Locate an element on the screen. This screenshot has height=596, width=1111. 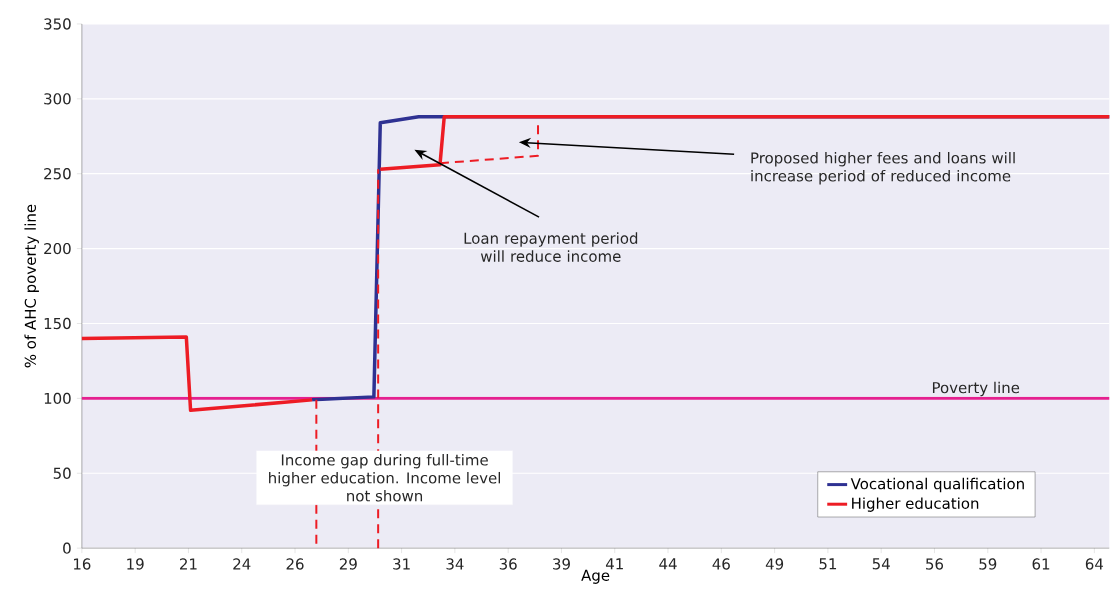
x-tick-label: 49 is located at coordinates (774, 564).